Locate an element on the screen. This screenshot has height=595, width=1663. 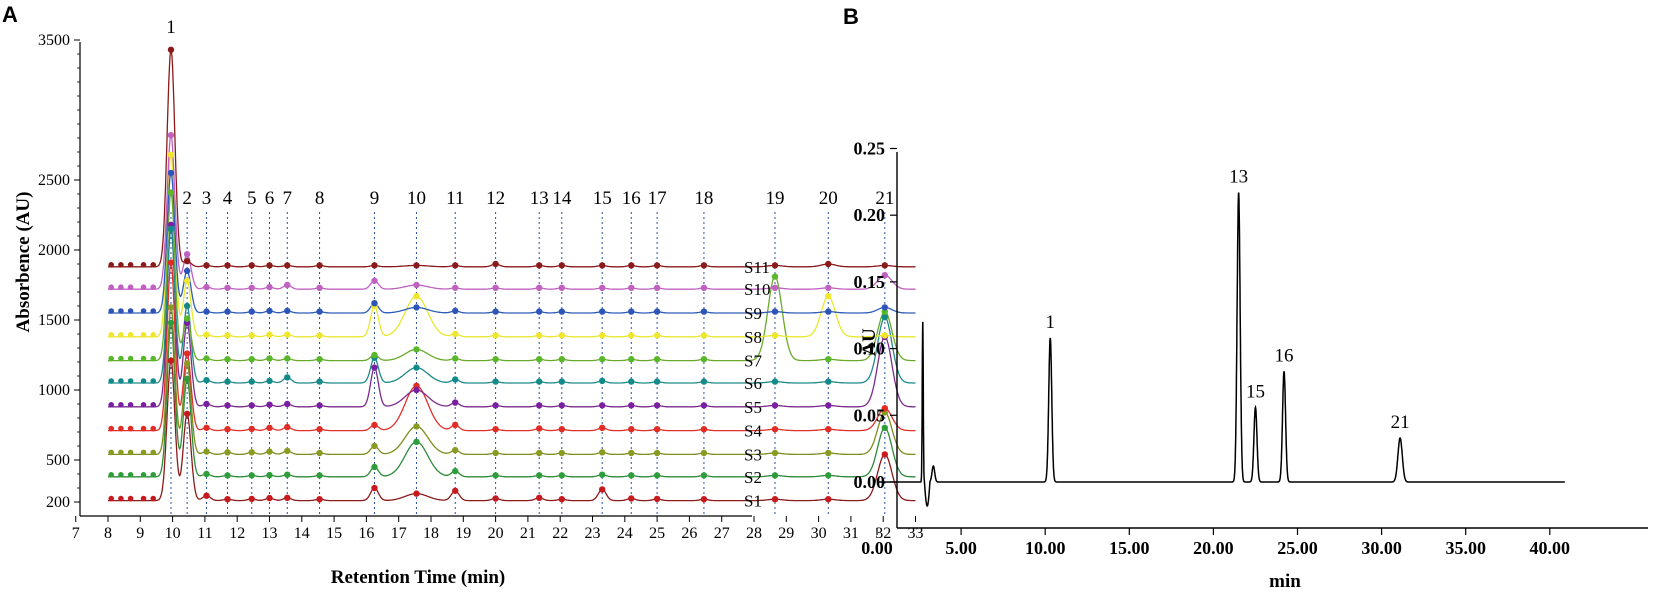
series-label-S11: S11 is located at coordinates (757, 267).